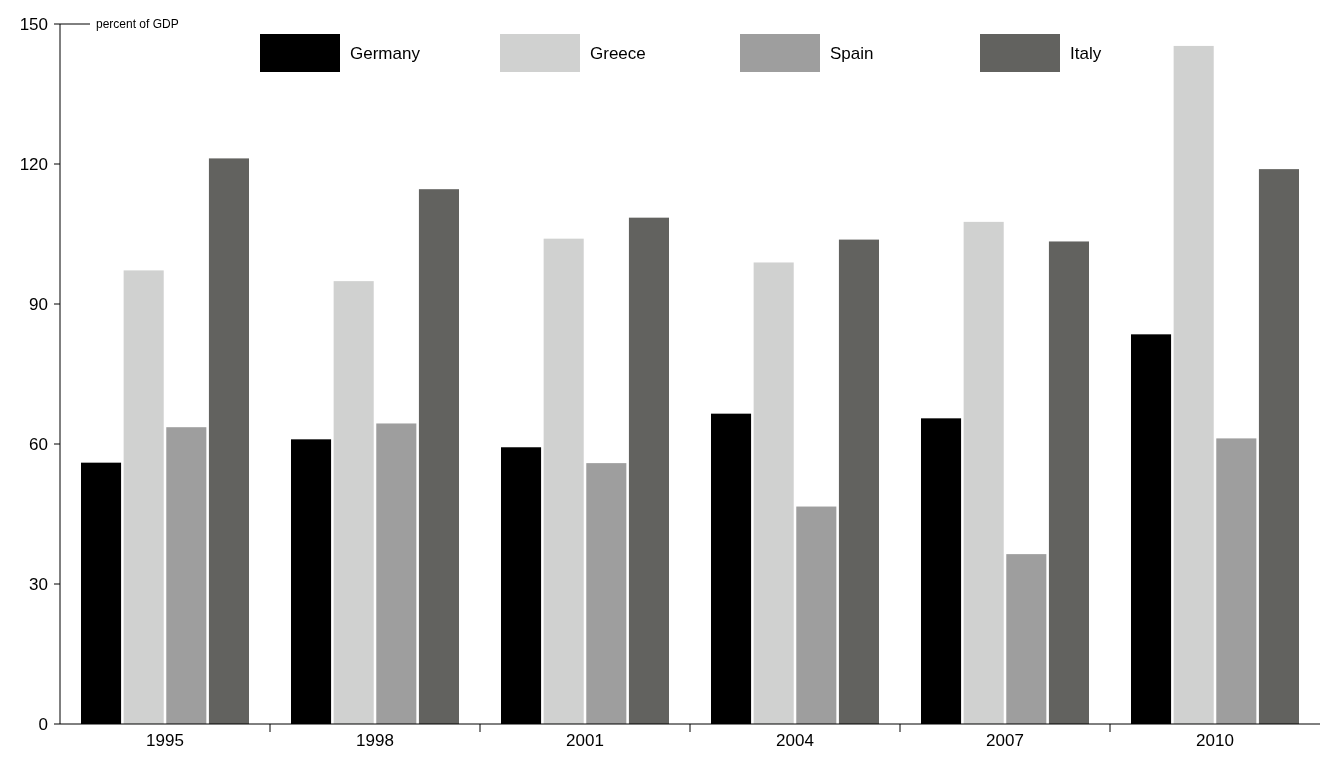  Describe the element at coordinates (38, 584) in the screenshot. I see `y-tick-label: 30` at that location.